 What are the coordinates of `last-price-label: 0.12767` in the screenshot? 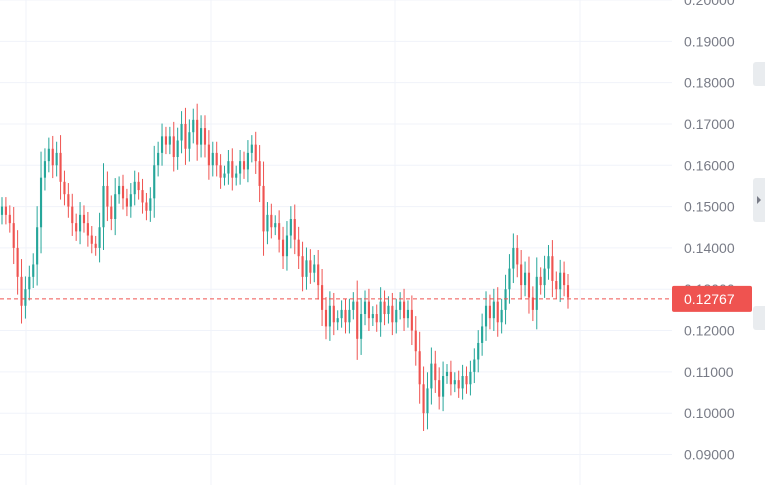 It's located at (712, 298).